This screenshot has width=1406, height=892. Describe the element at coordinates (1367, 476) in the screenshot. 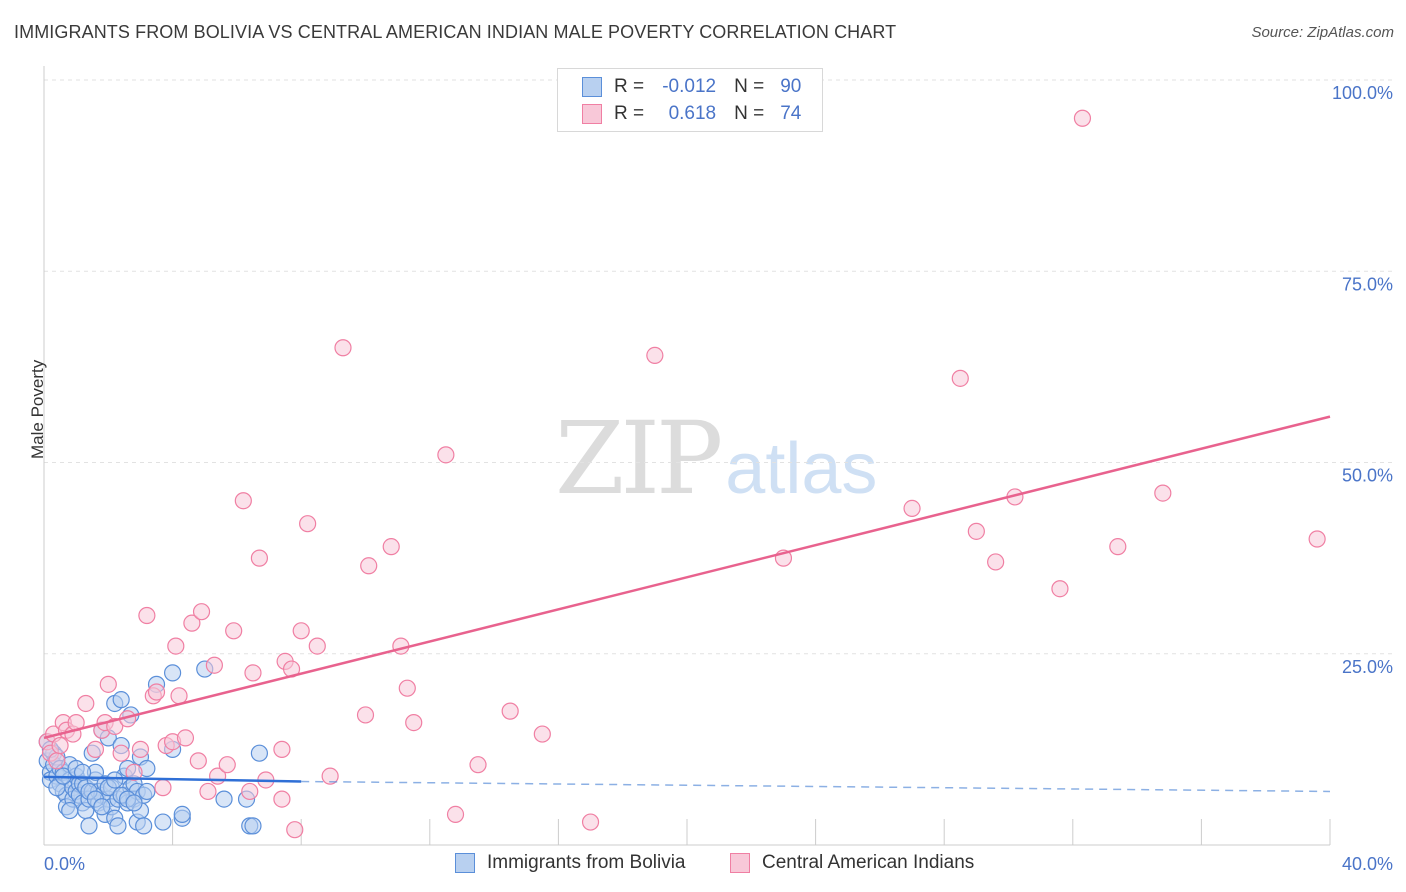

I see `y-tick-label: 50.0%` at that location.